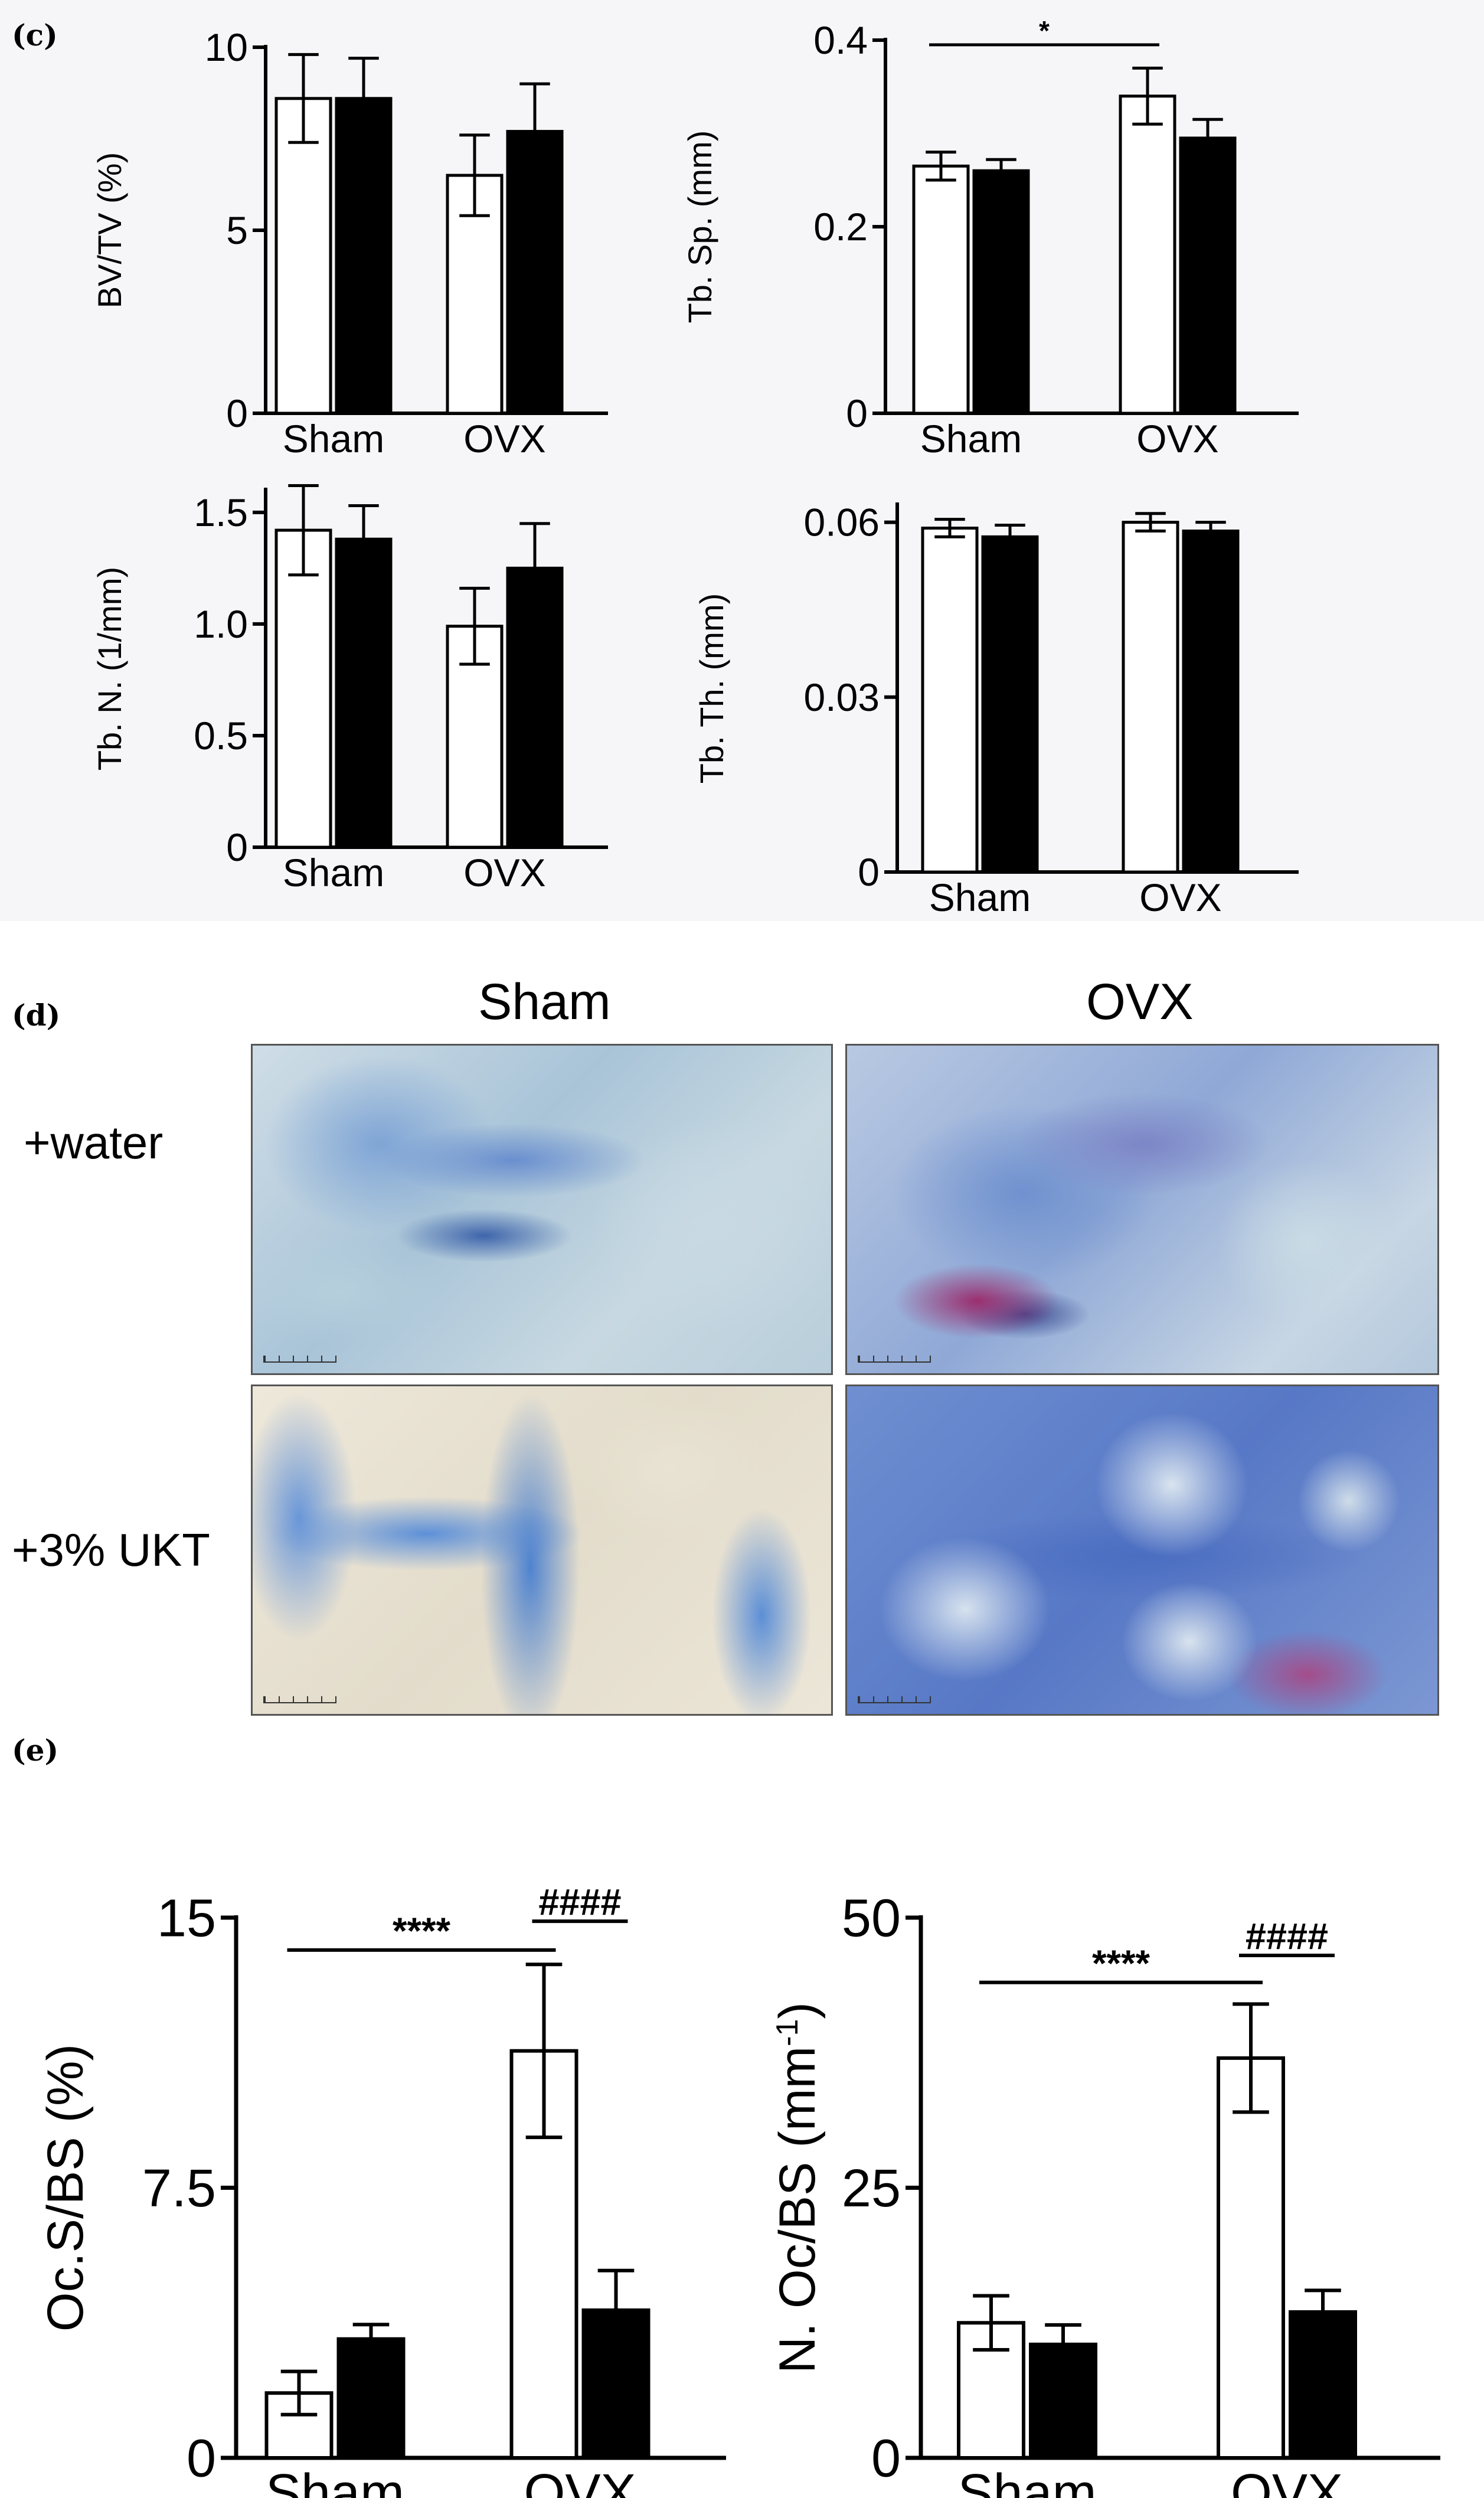 This screenshot has width=1484, height=2498. I want to click on bar-chart-nocbs: 0 25 50 N. Oc/BS (mm-1) Sham OVX **** ####, so click(1105, 2193).